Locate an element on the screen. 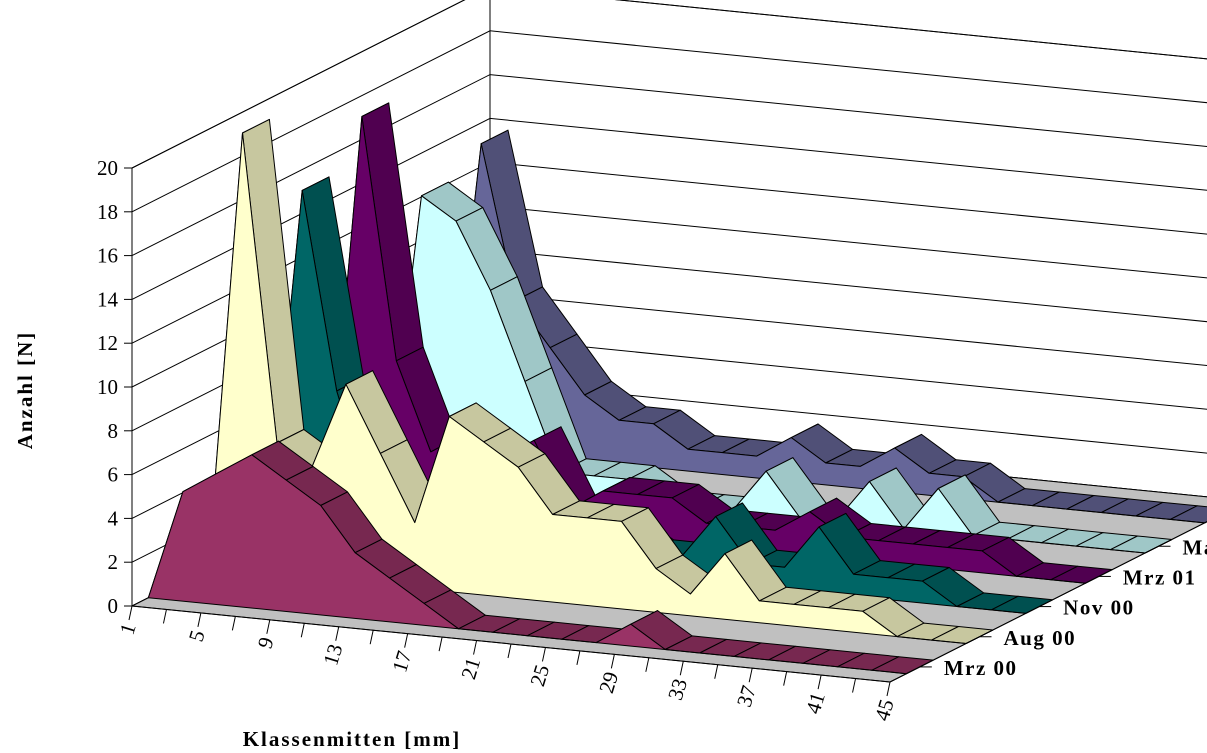 Image resolution: width=1207 pixels, height=753 pixels. y-tick-label: 20 is located at coordinates (107, 168).